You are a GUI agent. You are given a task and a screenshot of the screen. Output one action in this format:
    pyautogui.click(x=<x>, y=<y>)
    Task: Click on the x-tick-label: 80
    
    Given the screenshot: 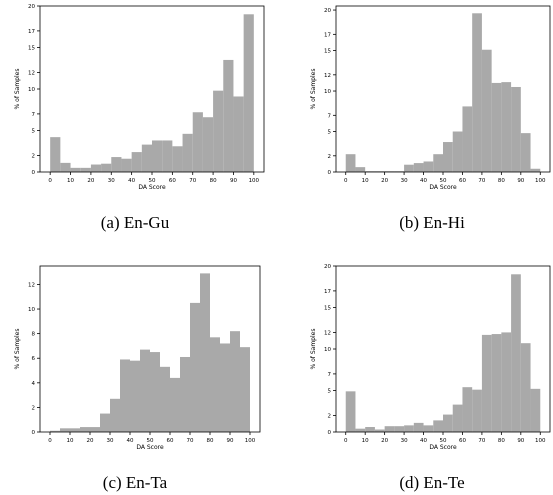 What is the action you would take?
    pyautogui.click(x=501, y=181)
    